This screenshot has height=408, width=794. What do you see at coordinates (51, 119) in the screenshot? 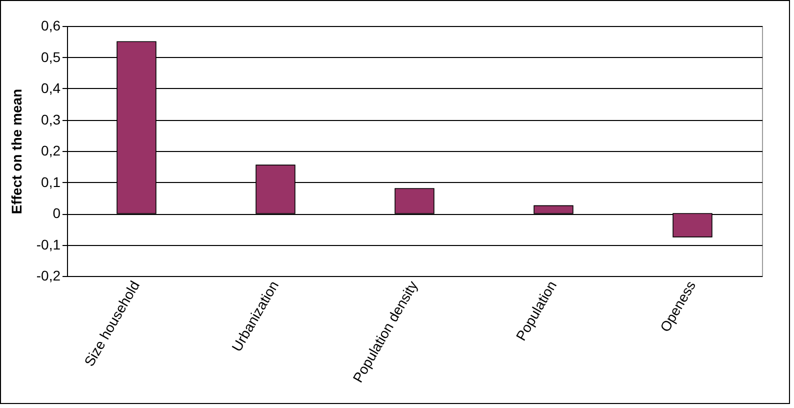
I see `y-tick-label: 0,3` at bounding box center [51, 119].